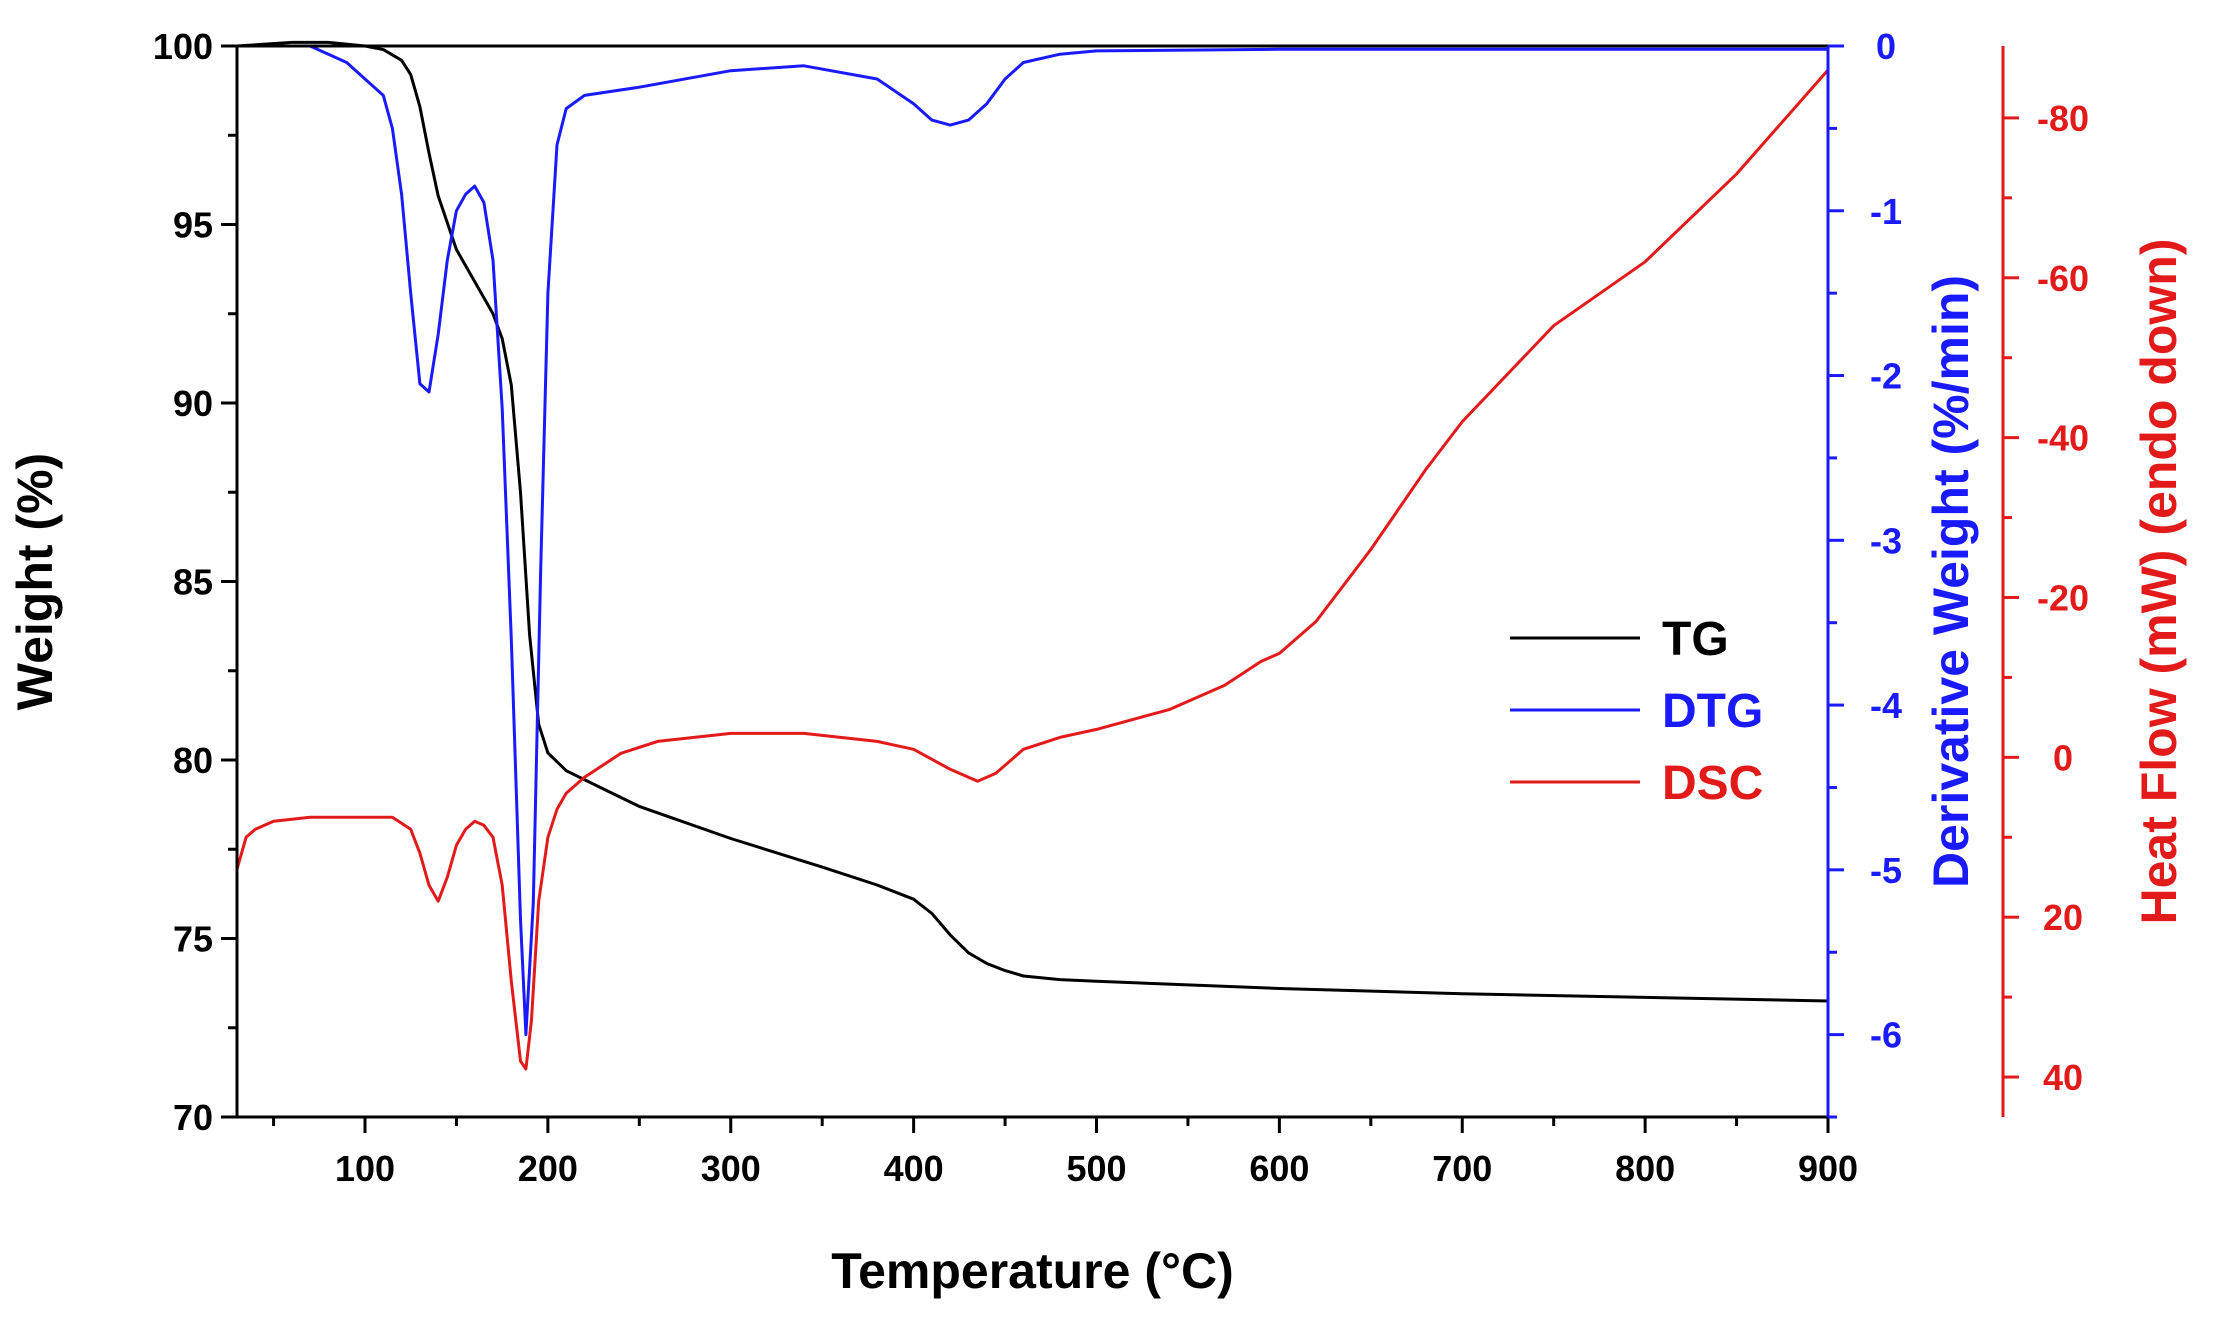  What do you see at coordinates (731, 1168) in the screenshot?
I see `x-tick-label: 300` at bounding box center [731, 1168].